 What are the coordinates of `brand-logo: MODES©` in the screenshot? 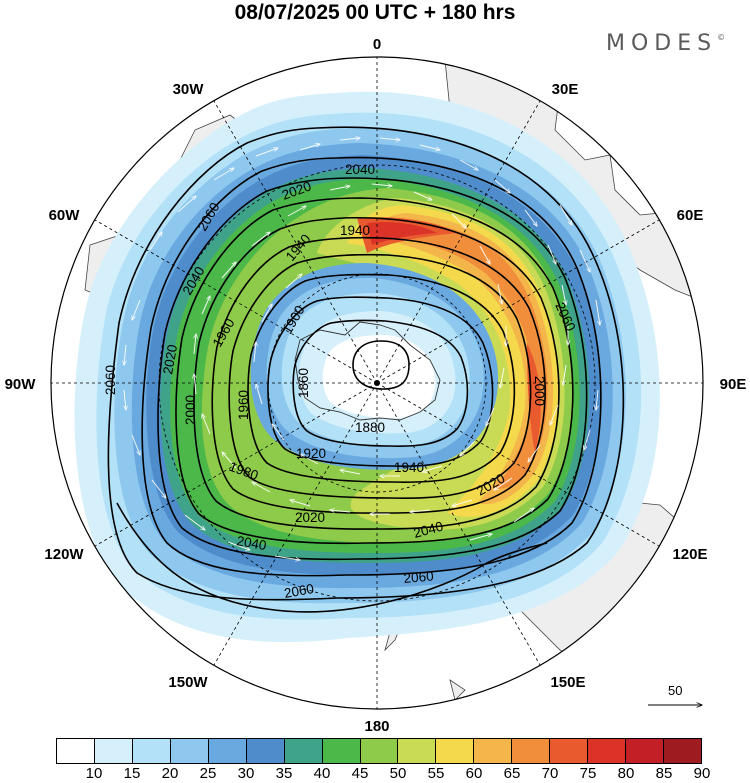 It's located at (665, 43).